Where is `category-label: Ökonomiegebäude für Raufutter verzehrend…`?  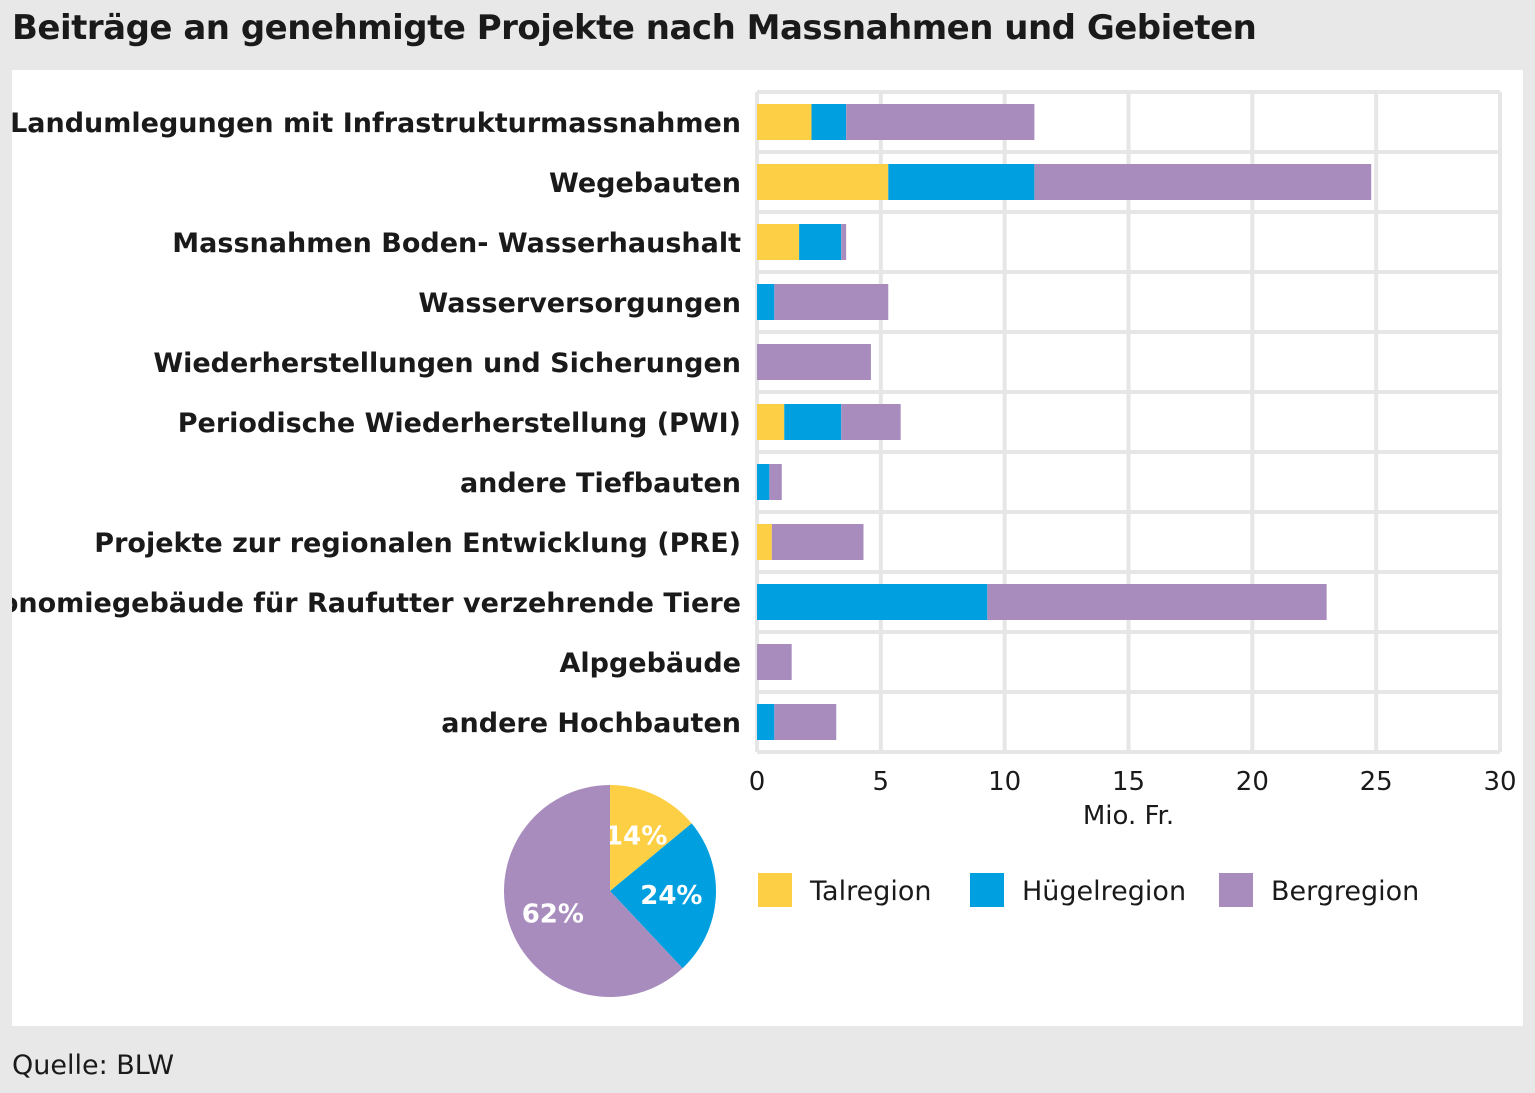 category-label: Ökonomiegebäude für Raufutter verzehrend… is located at coordinates (376, 602).